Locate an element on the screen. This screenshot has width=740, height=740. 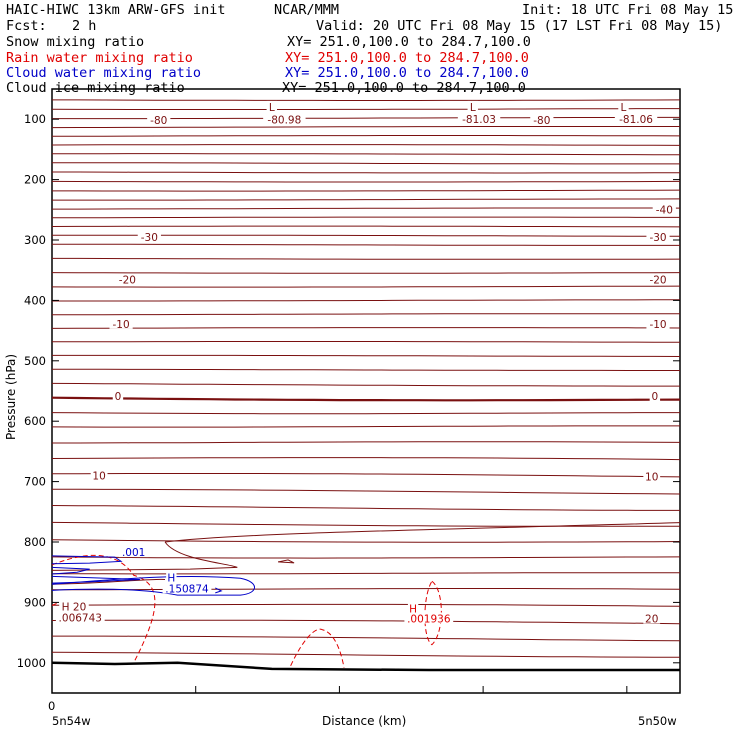
y-tick-label-400: 400 is located at coordinates (35, 300).